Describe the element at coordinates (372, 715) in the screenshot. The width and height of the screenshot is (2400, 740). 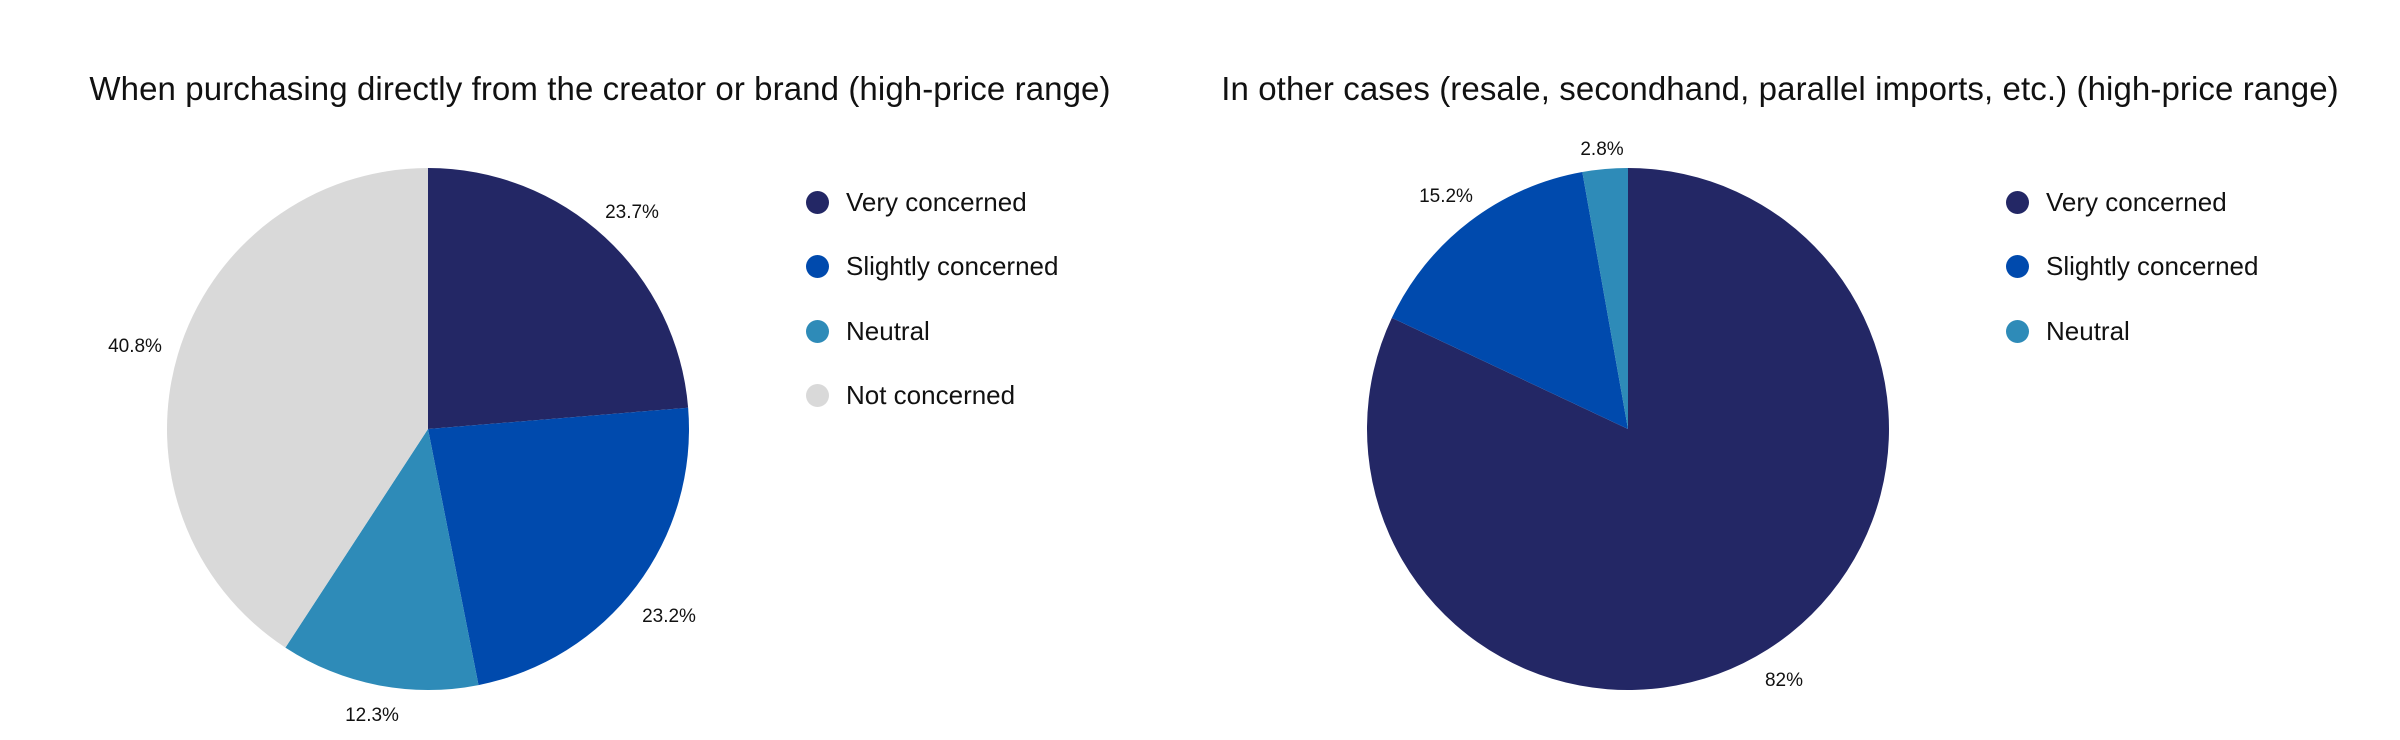
I see `slice-label-neutral: 12.3%` at that location.